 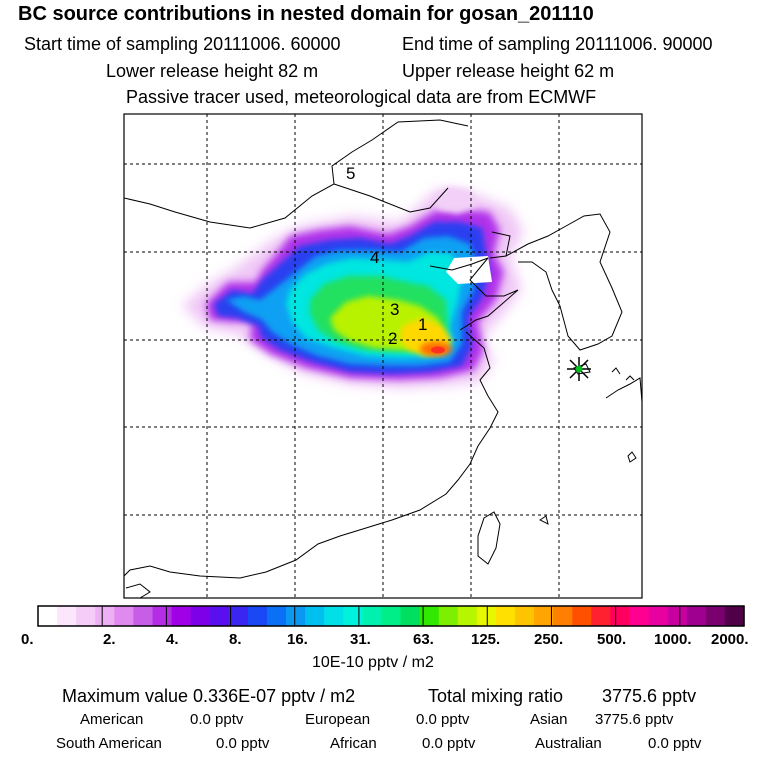 I want to click on region-name-south-american: South American, so click(x=109, y=743).